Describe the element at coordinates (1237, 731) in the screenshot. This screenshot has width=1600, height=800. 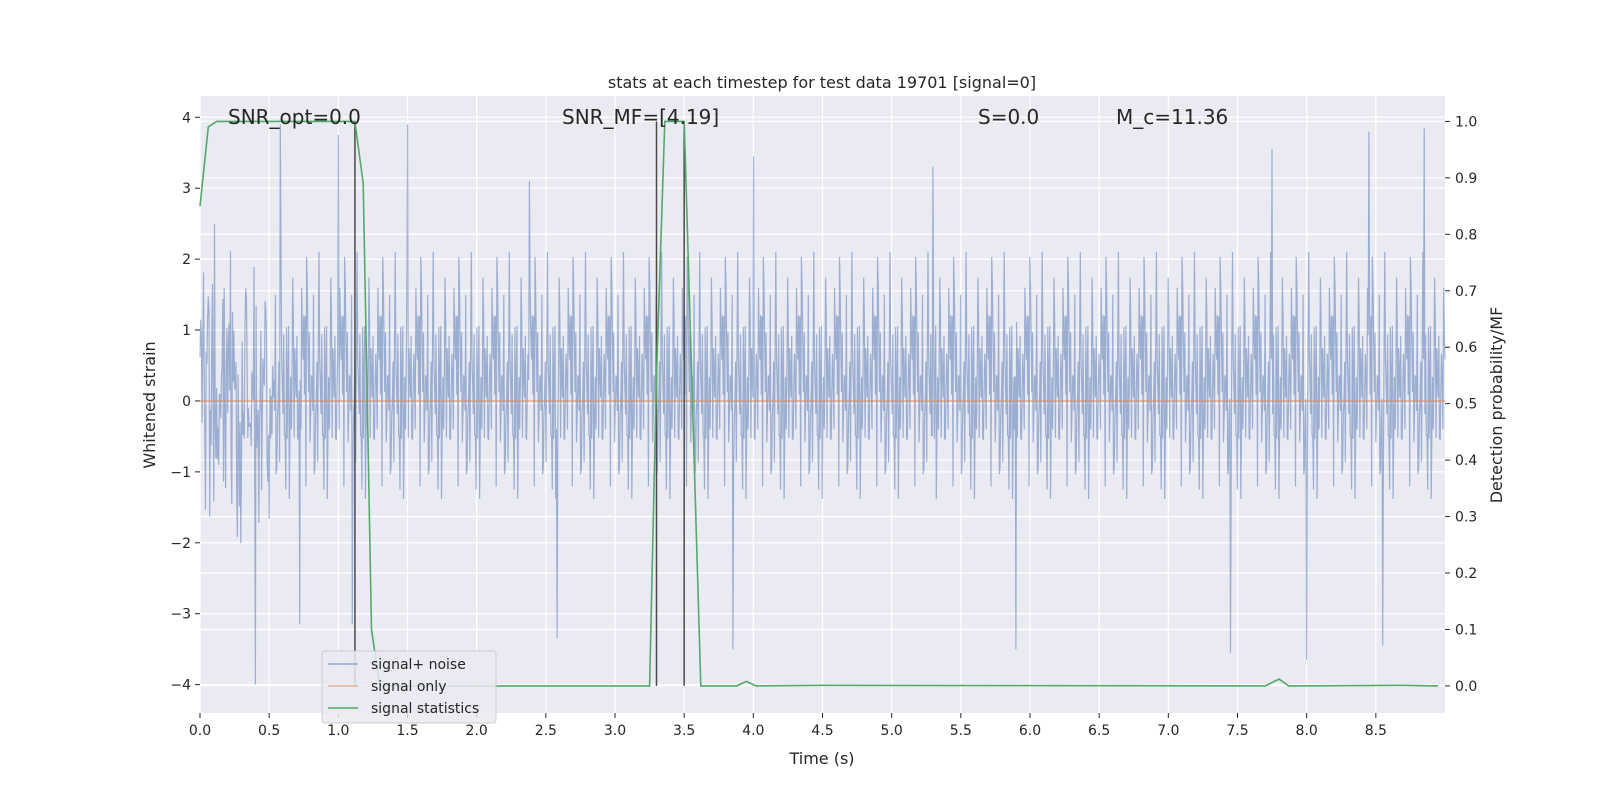
I see `x-tick-label: 7.5` at that location.